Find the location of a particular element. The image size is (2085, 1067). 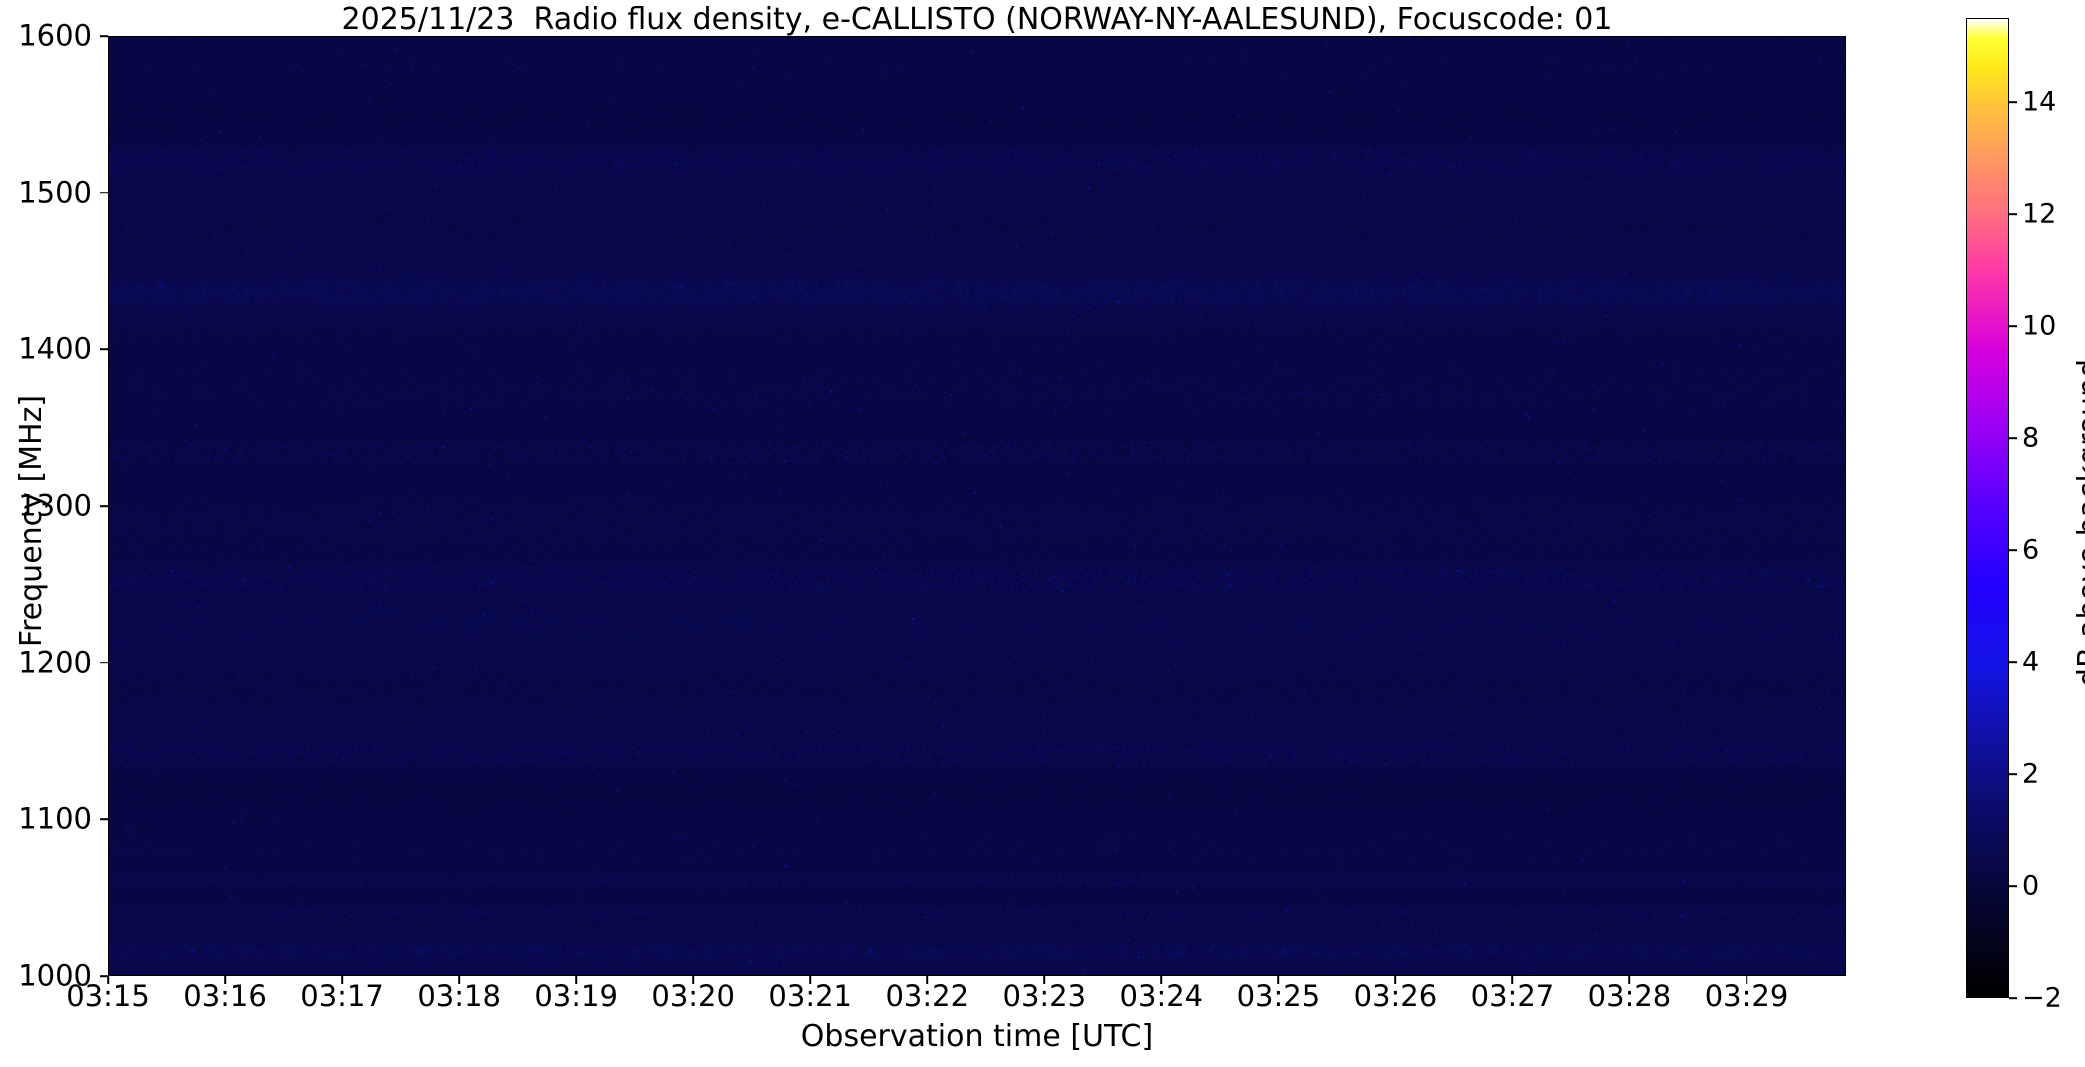

x-tick-label: 03:26 is located at coordinates (1395, 996).